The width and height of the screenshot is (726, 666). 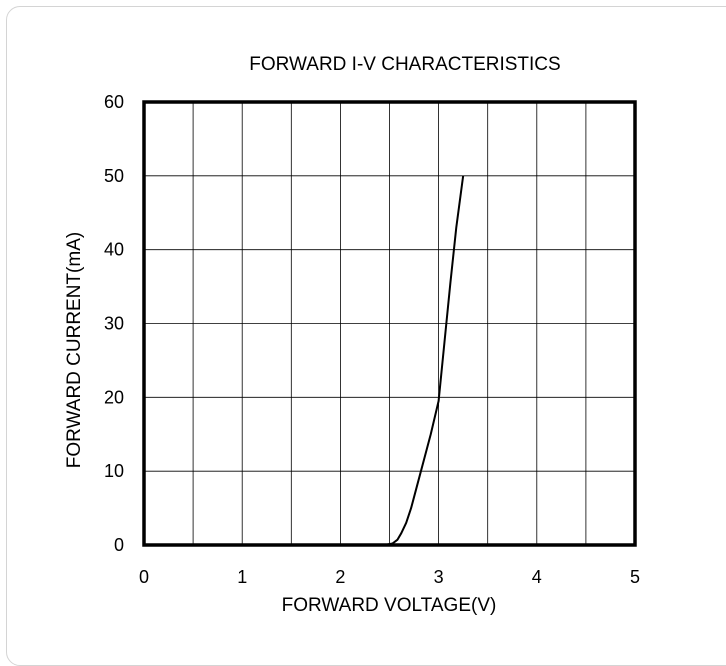 What do you see at coordinates (144, 577) in the screenshot?
I see `x-tick-label: 0` at bounding box center [144, 577].